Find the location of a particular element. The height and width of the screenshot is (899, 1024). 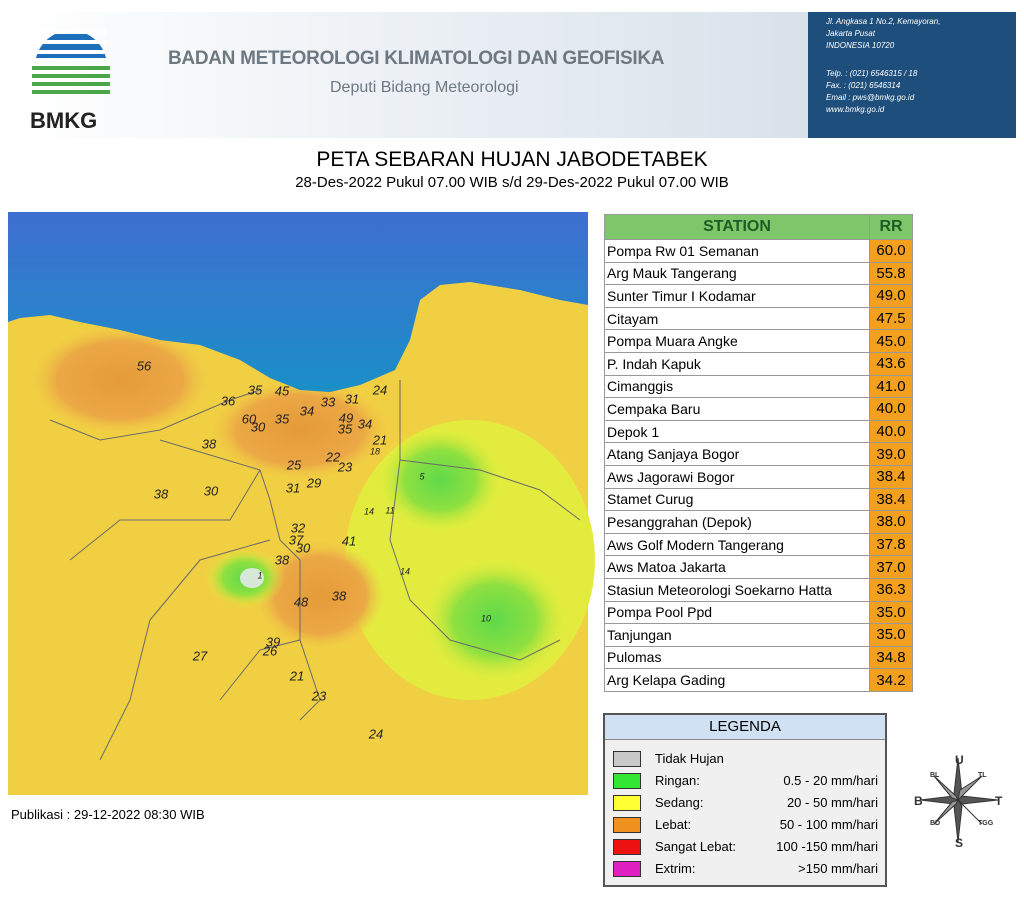

rainfall-value: 37.8 is located at coordinates (891, 544).